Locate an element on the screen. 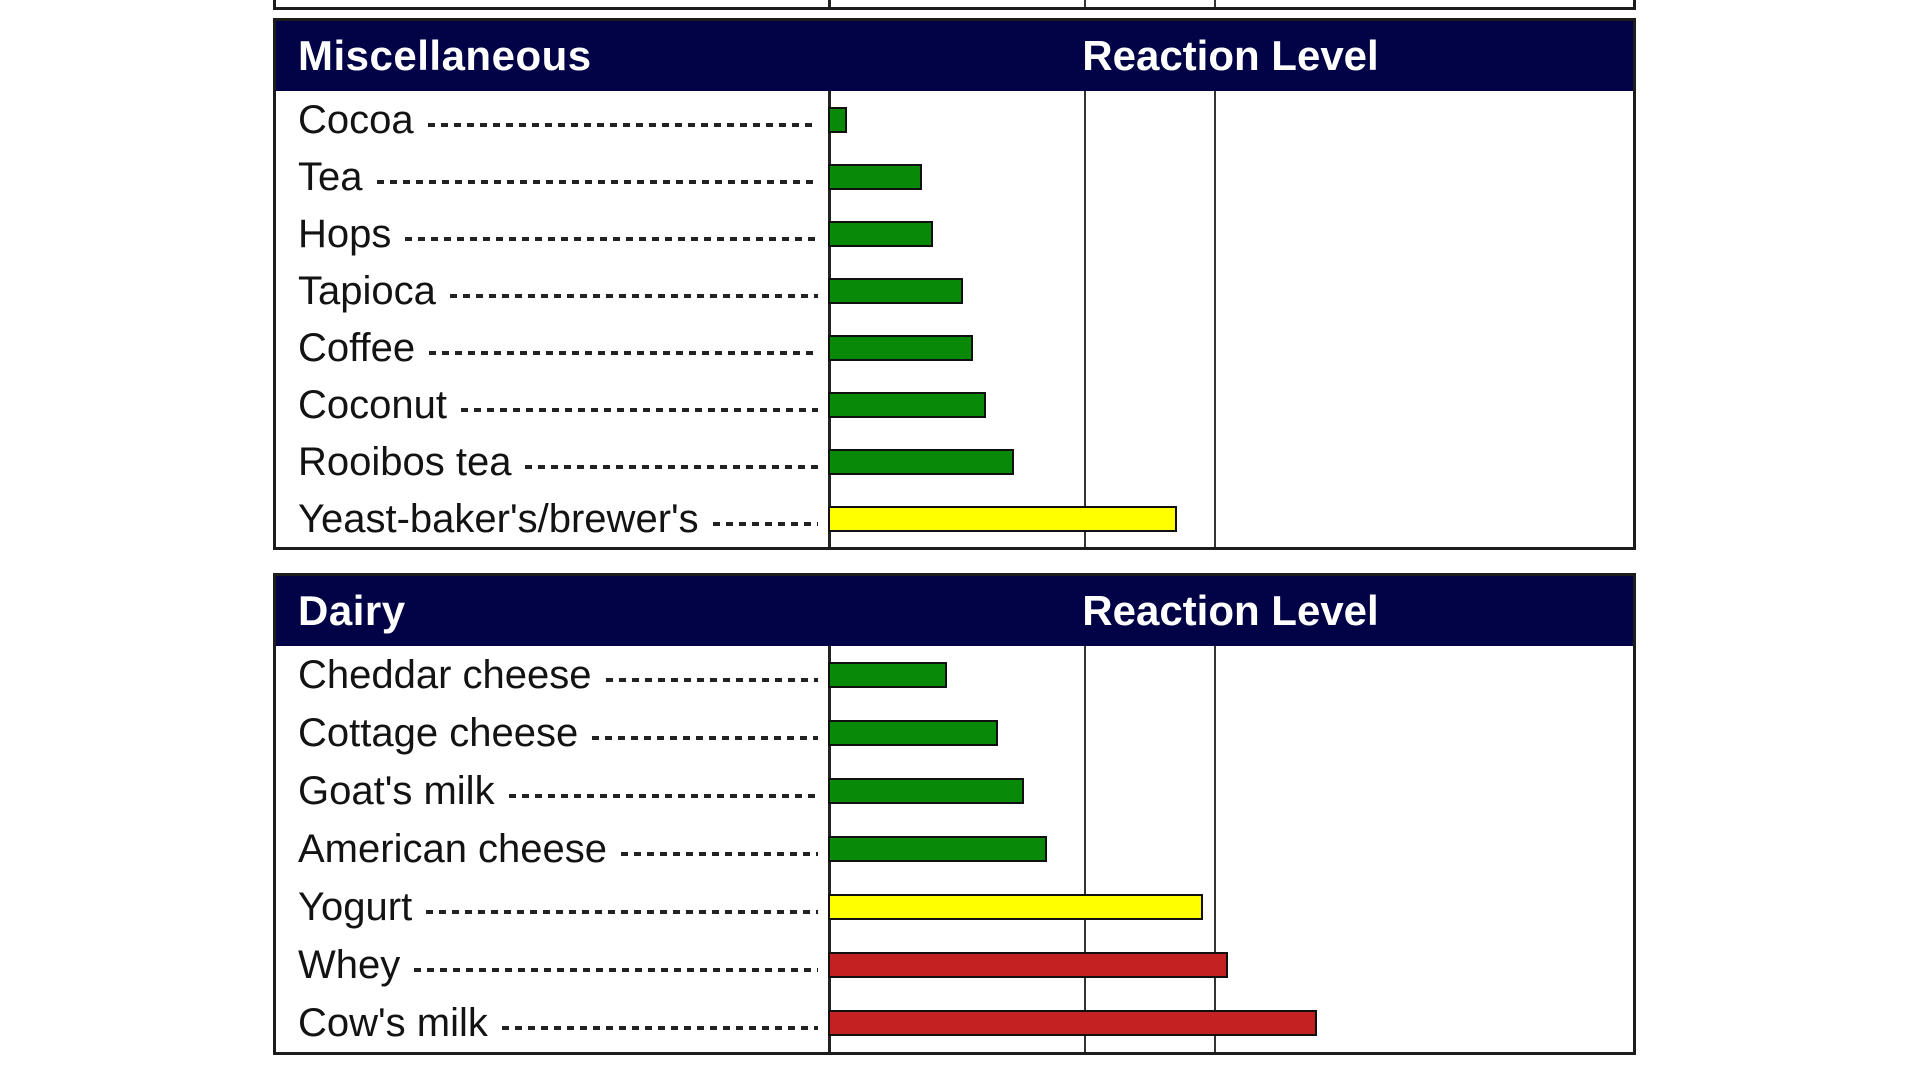  food-label: Cow's milk is located at coordinates (393, 1023).